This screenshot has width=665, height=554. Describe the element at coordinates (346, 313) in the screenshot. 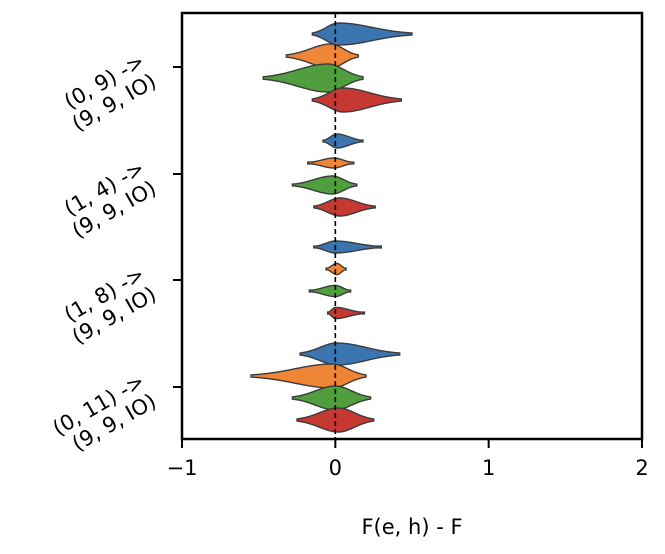

I see `violin-group3-series4` at that location.